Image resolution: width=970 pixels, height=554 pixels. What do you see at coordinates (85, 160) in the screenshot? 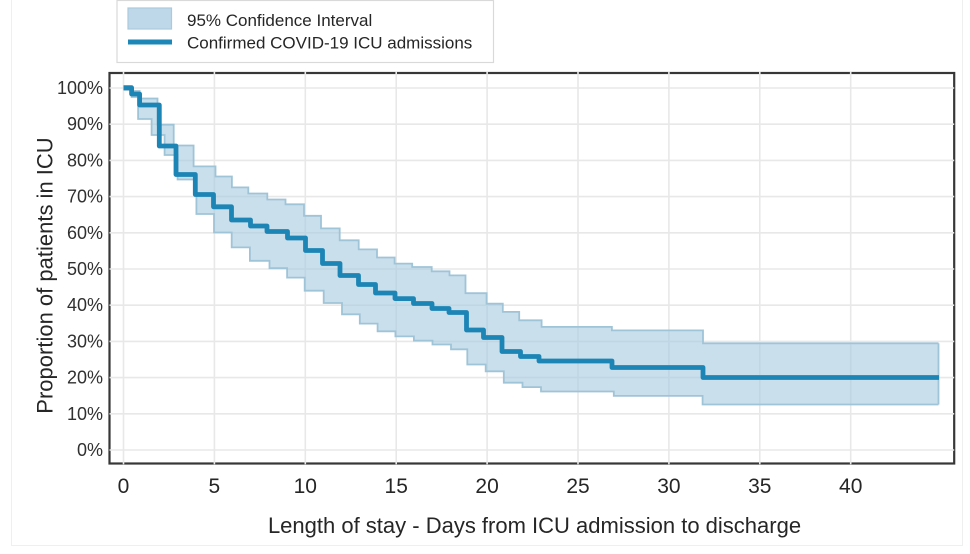
I see `svg-text: 80%` at bounding box center [85, 160].